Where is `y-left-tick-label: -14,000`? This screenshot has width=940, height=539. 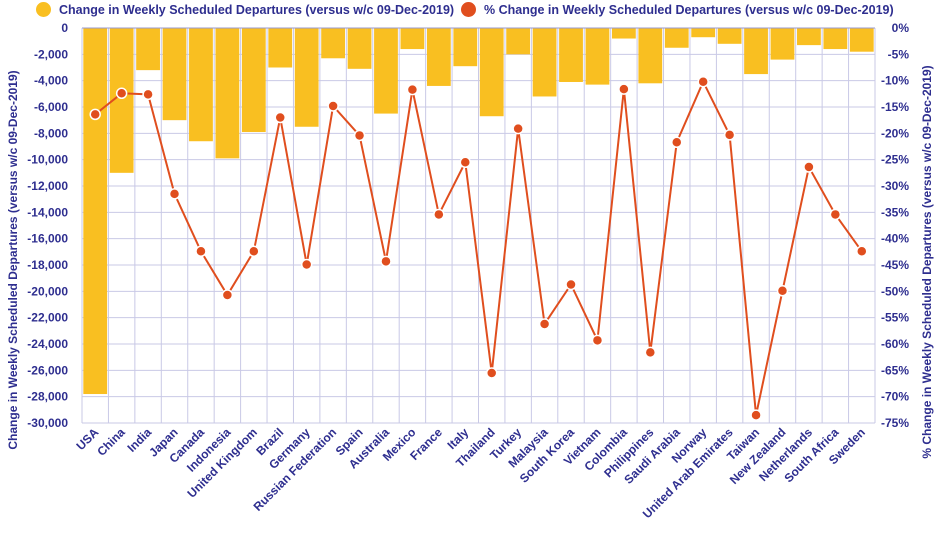 y-left-tick-label: -14,000 is located at coordinates (47, 212).